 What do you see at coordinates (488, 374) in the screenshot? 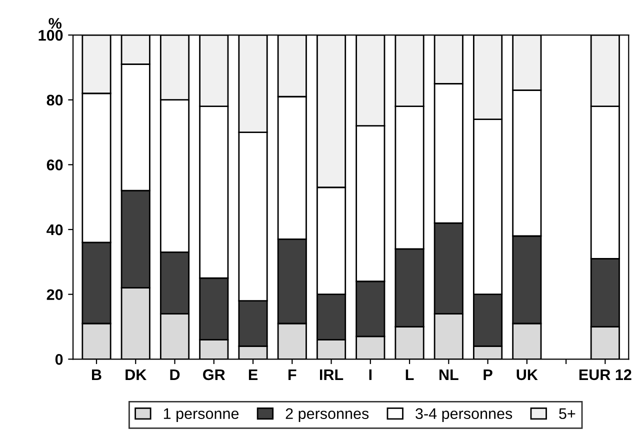
I see `x-tick-label: P` at bounding box center [488, 374].